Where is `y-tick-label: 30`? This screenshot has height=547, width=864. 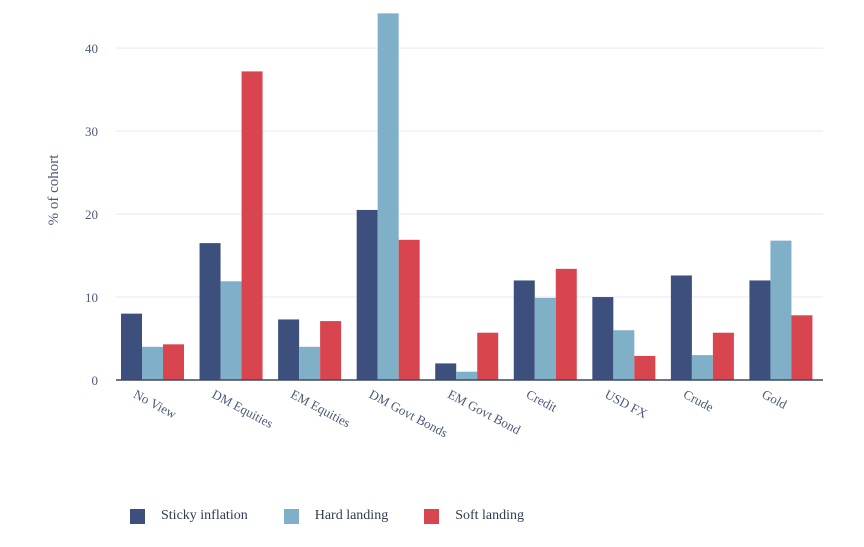 y-tick-label: 30 is located at coordinates (91, 131).